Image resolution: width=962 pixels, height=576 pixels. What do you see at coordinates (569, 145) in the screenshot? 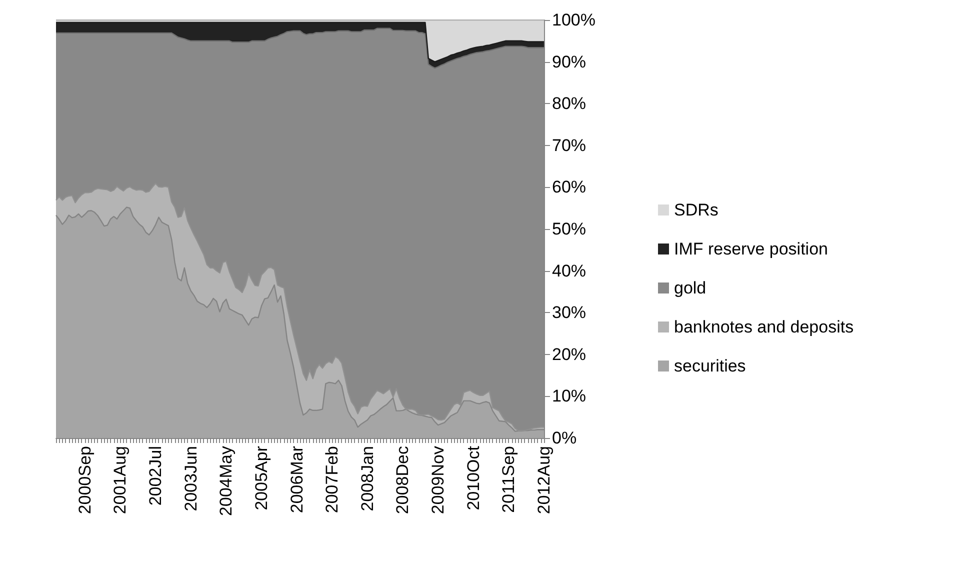
I see `y-tick-label: 70%` at bounding box center [569, 145].